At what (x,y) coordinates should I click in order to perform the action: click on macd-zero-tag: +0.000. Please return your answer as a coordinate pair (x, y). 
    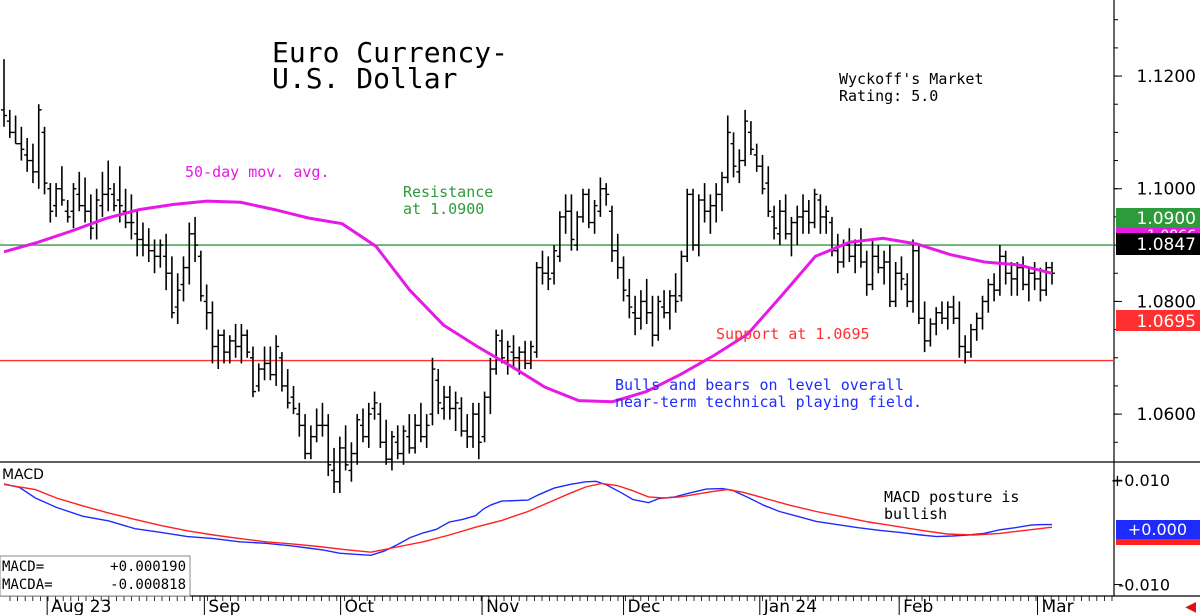
    Looking at the image, I should click on (1158, 532).